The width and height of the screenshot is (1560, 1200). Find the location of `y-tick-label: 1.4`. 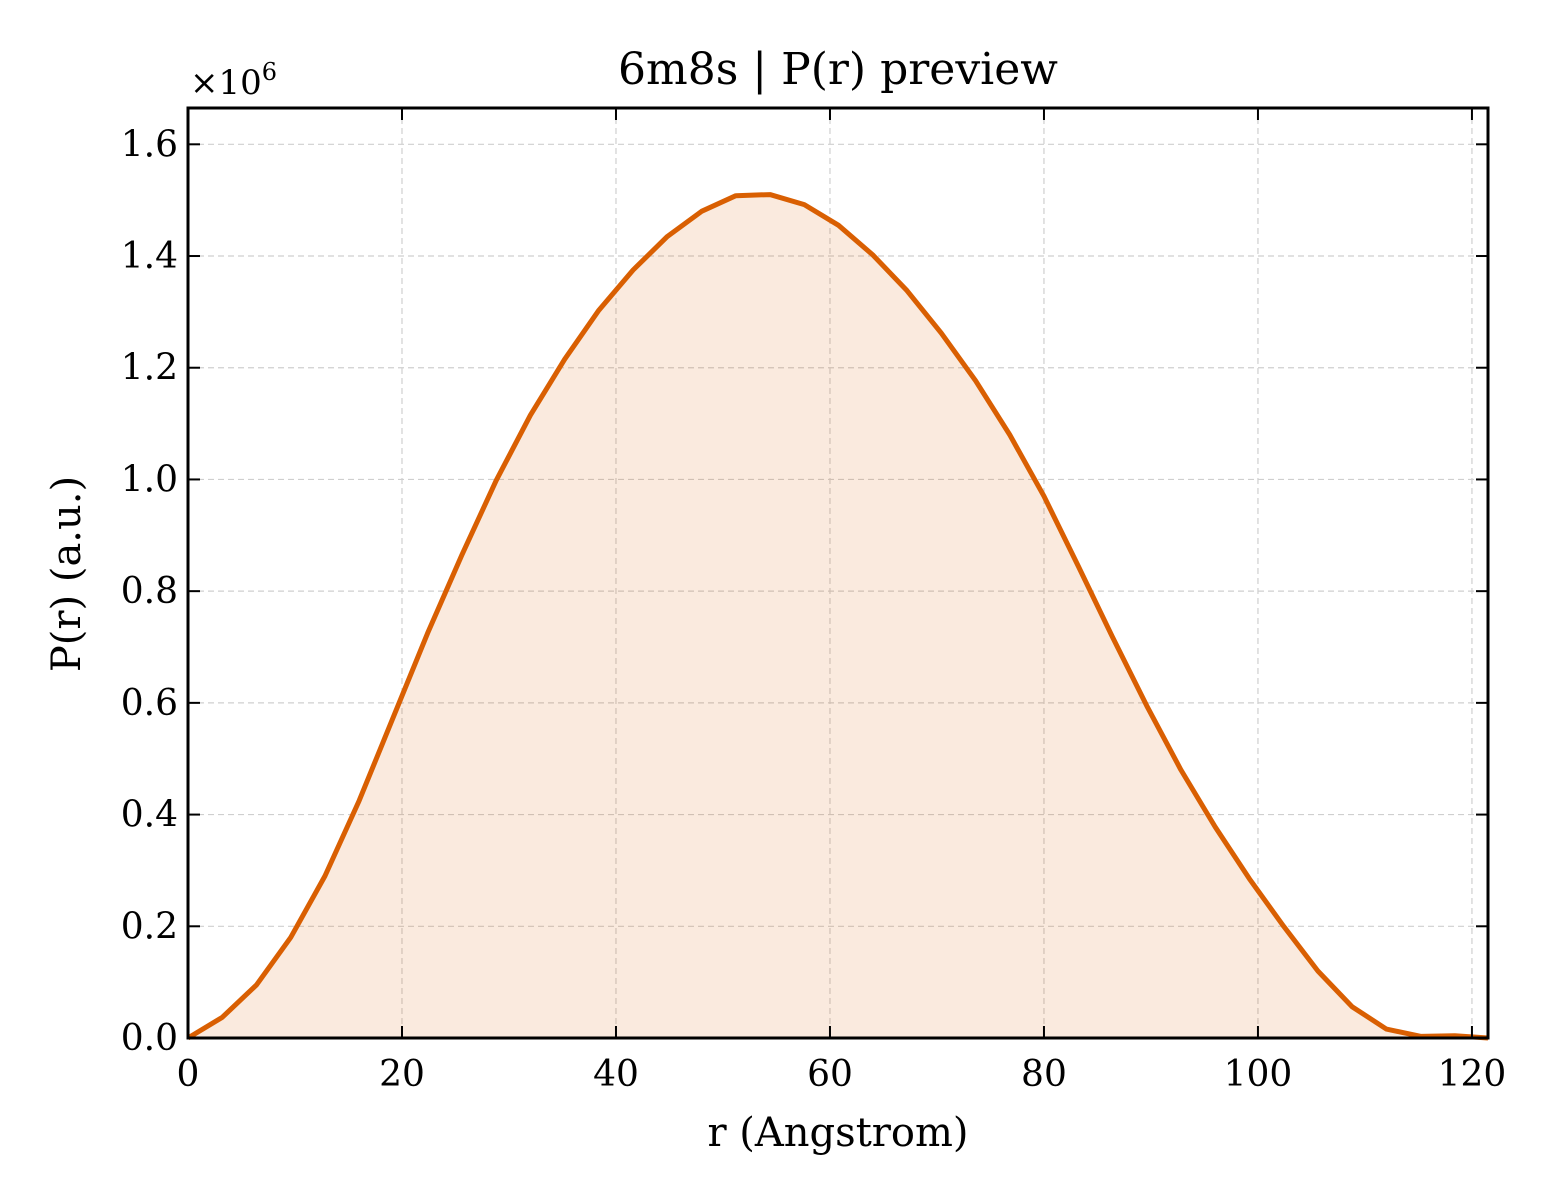

y-tick-label: 1.4 is located at coordinates (149, 256).